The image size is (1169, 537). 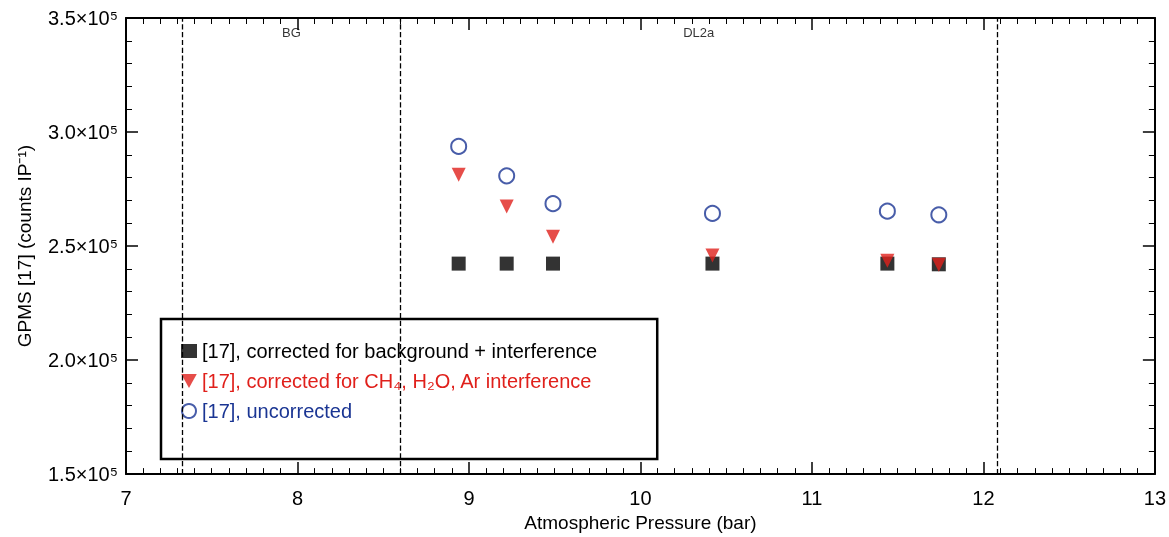 I want to click on x-tick-label: 12, so click(x=983, y=498).